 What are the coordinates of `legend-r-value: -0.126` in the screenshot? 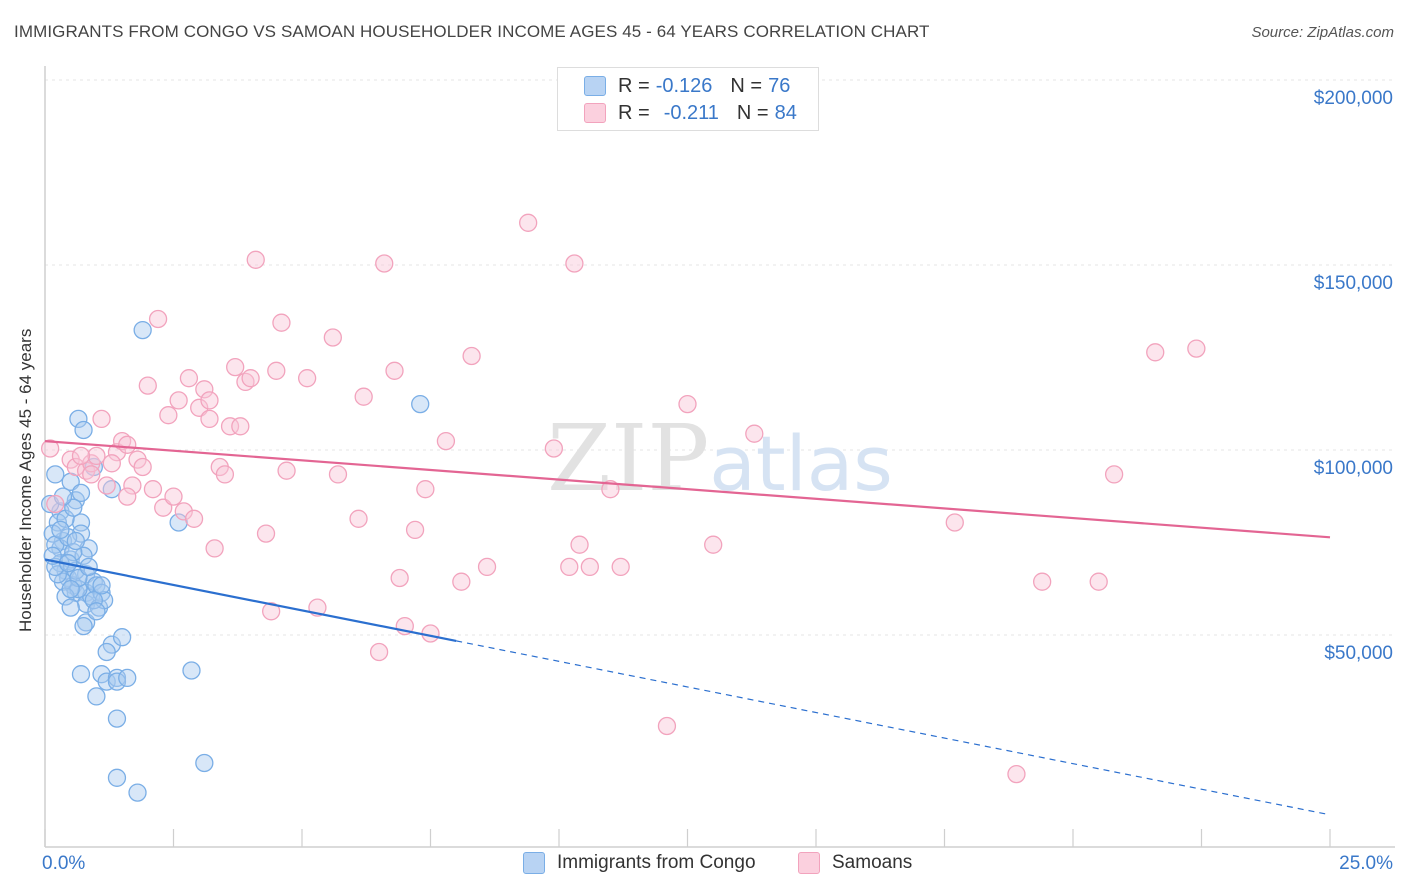 It's located at (684, 85).